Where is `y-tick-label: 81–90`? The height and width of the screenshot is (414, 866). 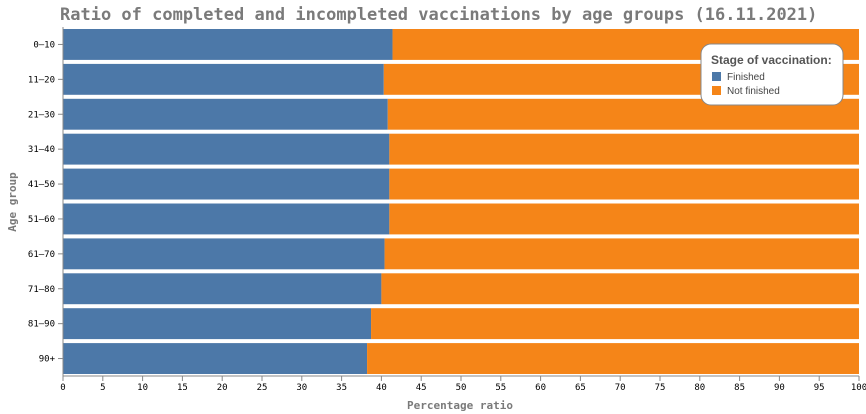 y-tick-label: 81–90 is located at coordinates (41, 325).